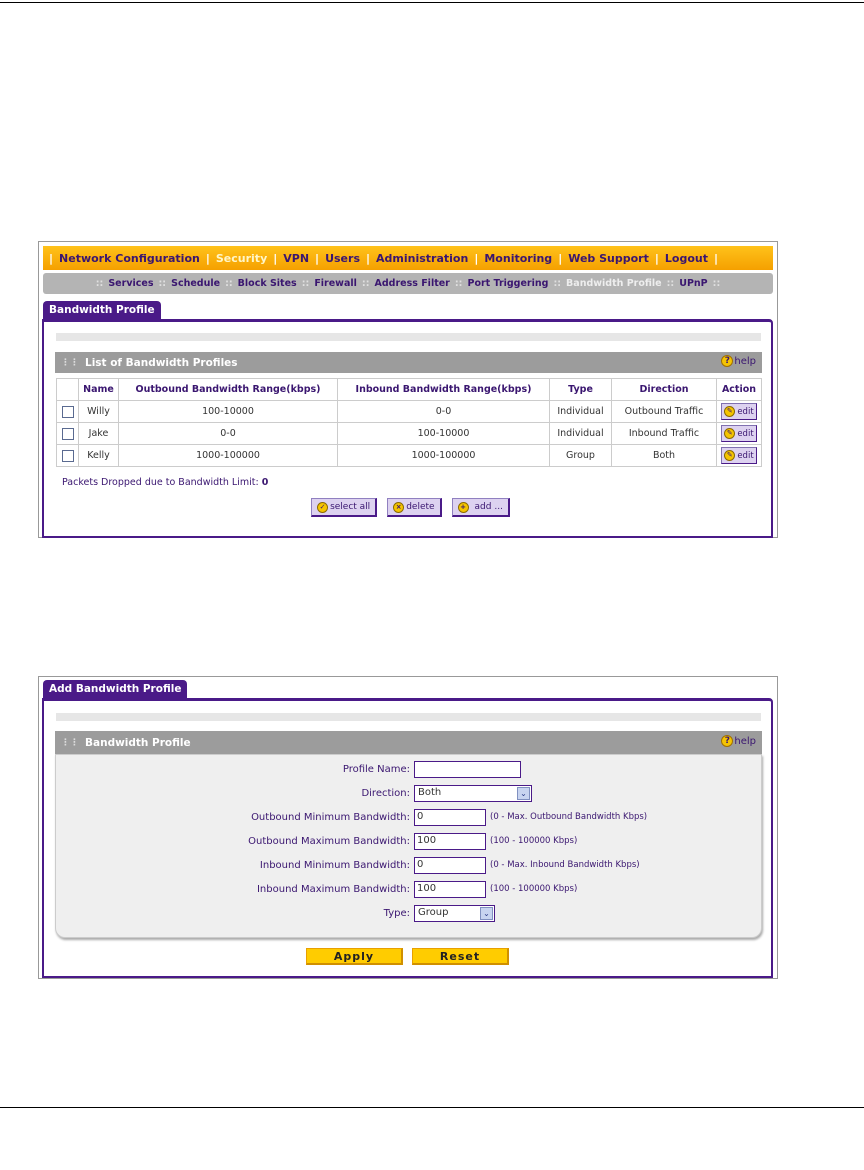  What do you see at coordinates (267, 283) in the screenshot?
I see `subnav-block-sites: Block Sites` at bounding box center [267, 283].